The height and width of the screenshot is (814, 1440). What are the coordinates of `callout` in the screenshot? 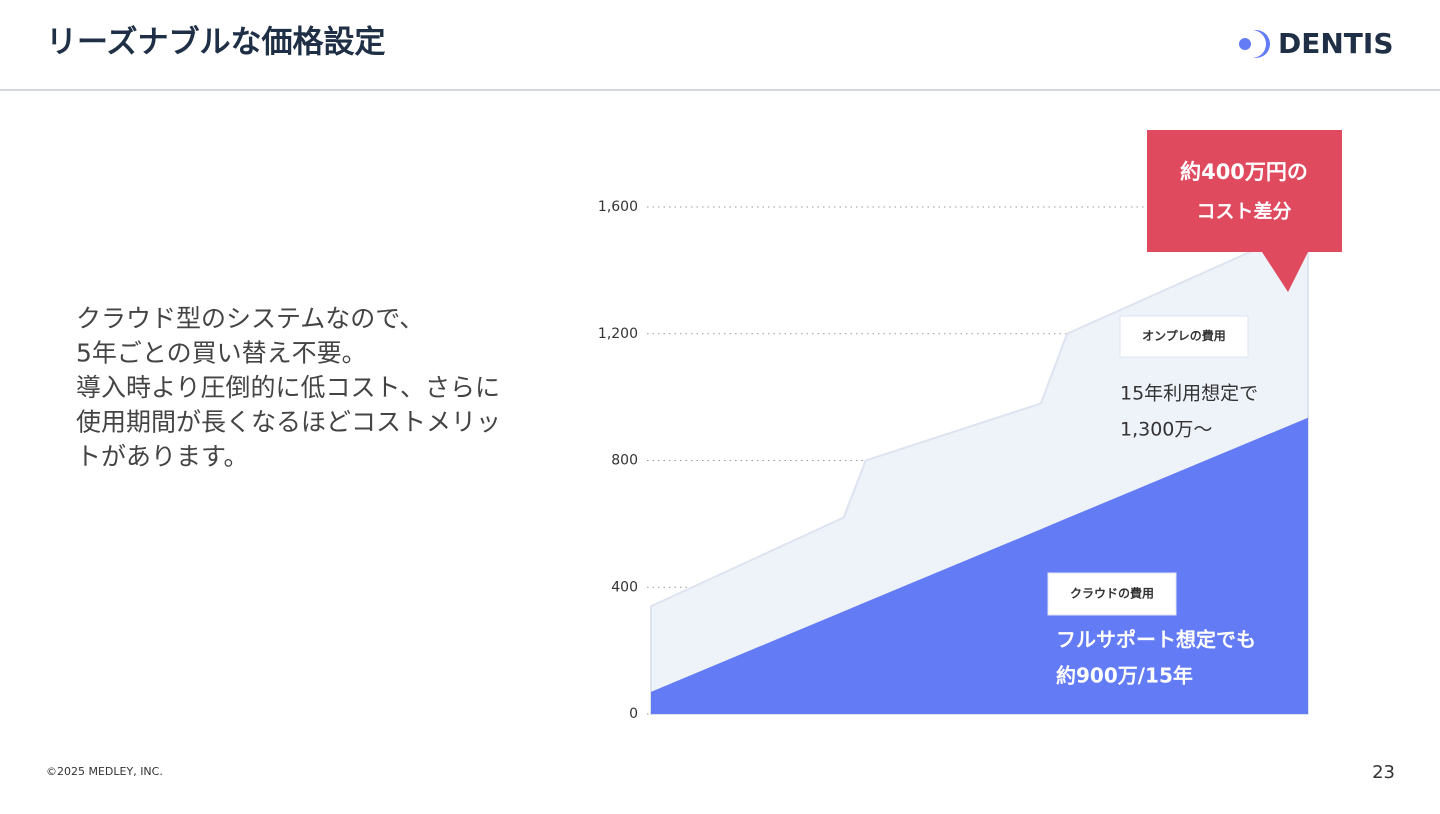 It's located at (1244, 211).